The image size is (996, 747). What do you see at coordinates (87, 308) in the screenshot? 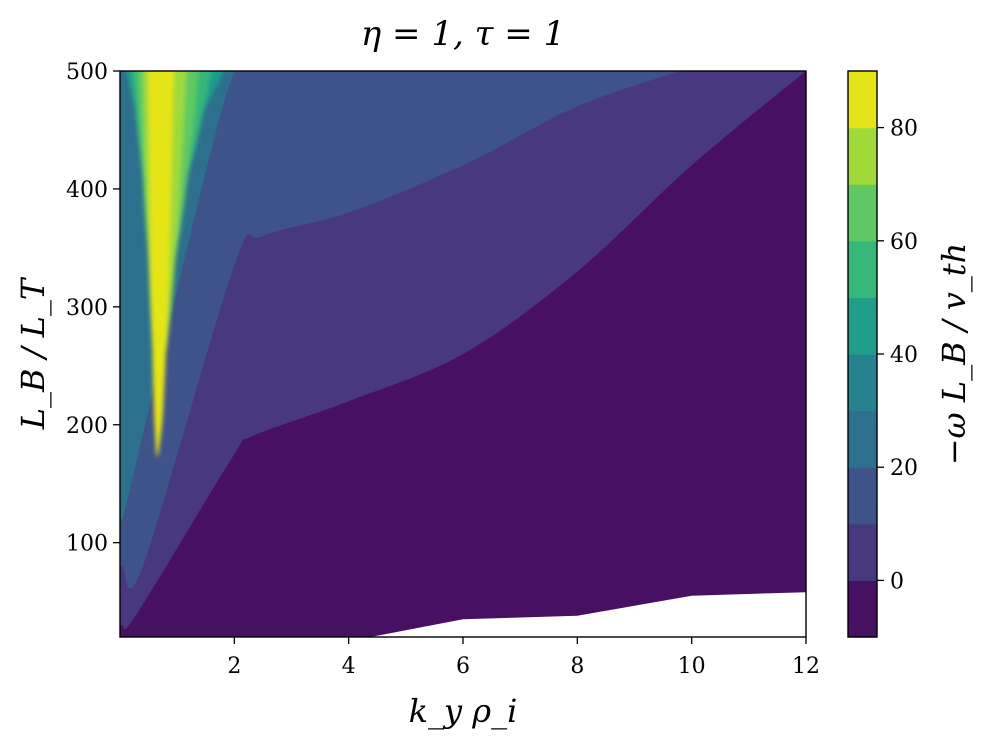
I see `y-tick-label: 300` at bounding box center [87, 308].